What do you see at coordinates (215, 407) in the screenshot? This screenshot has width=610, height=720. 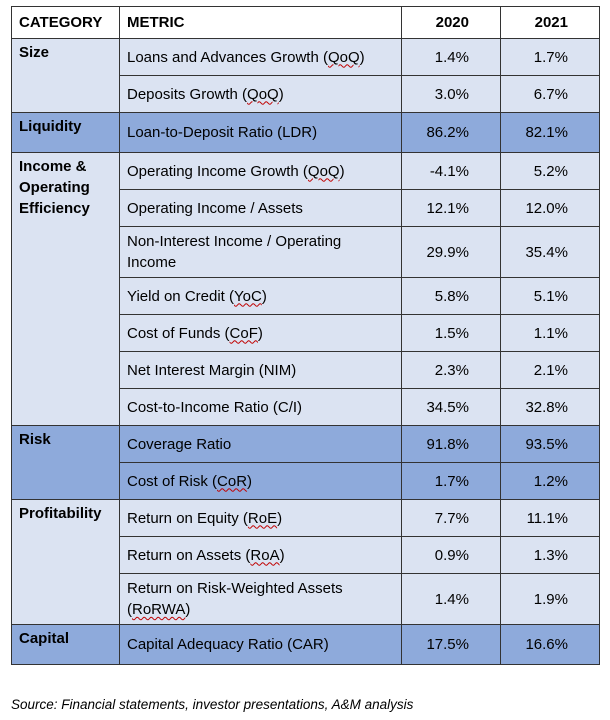 I see `metric-label: Cost-to-Income Ratio (C/I)` at bounding box center [215, 407].